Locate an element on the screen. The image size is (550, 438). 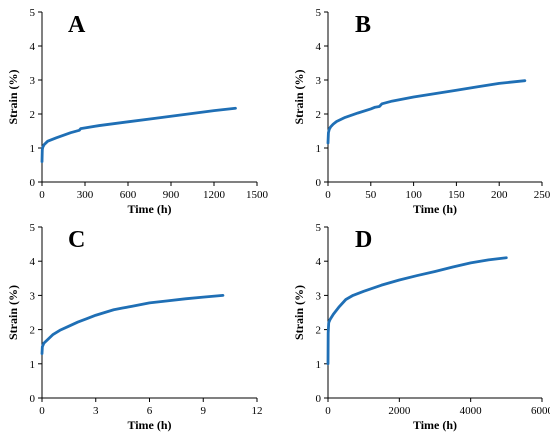
x-tick-label: 2000 is located at coordinates (399, 411).